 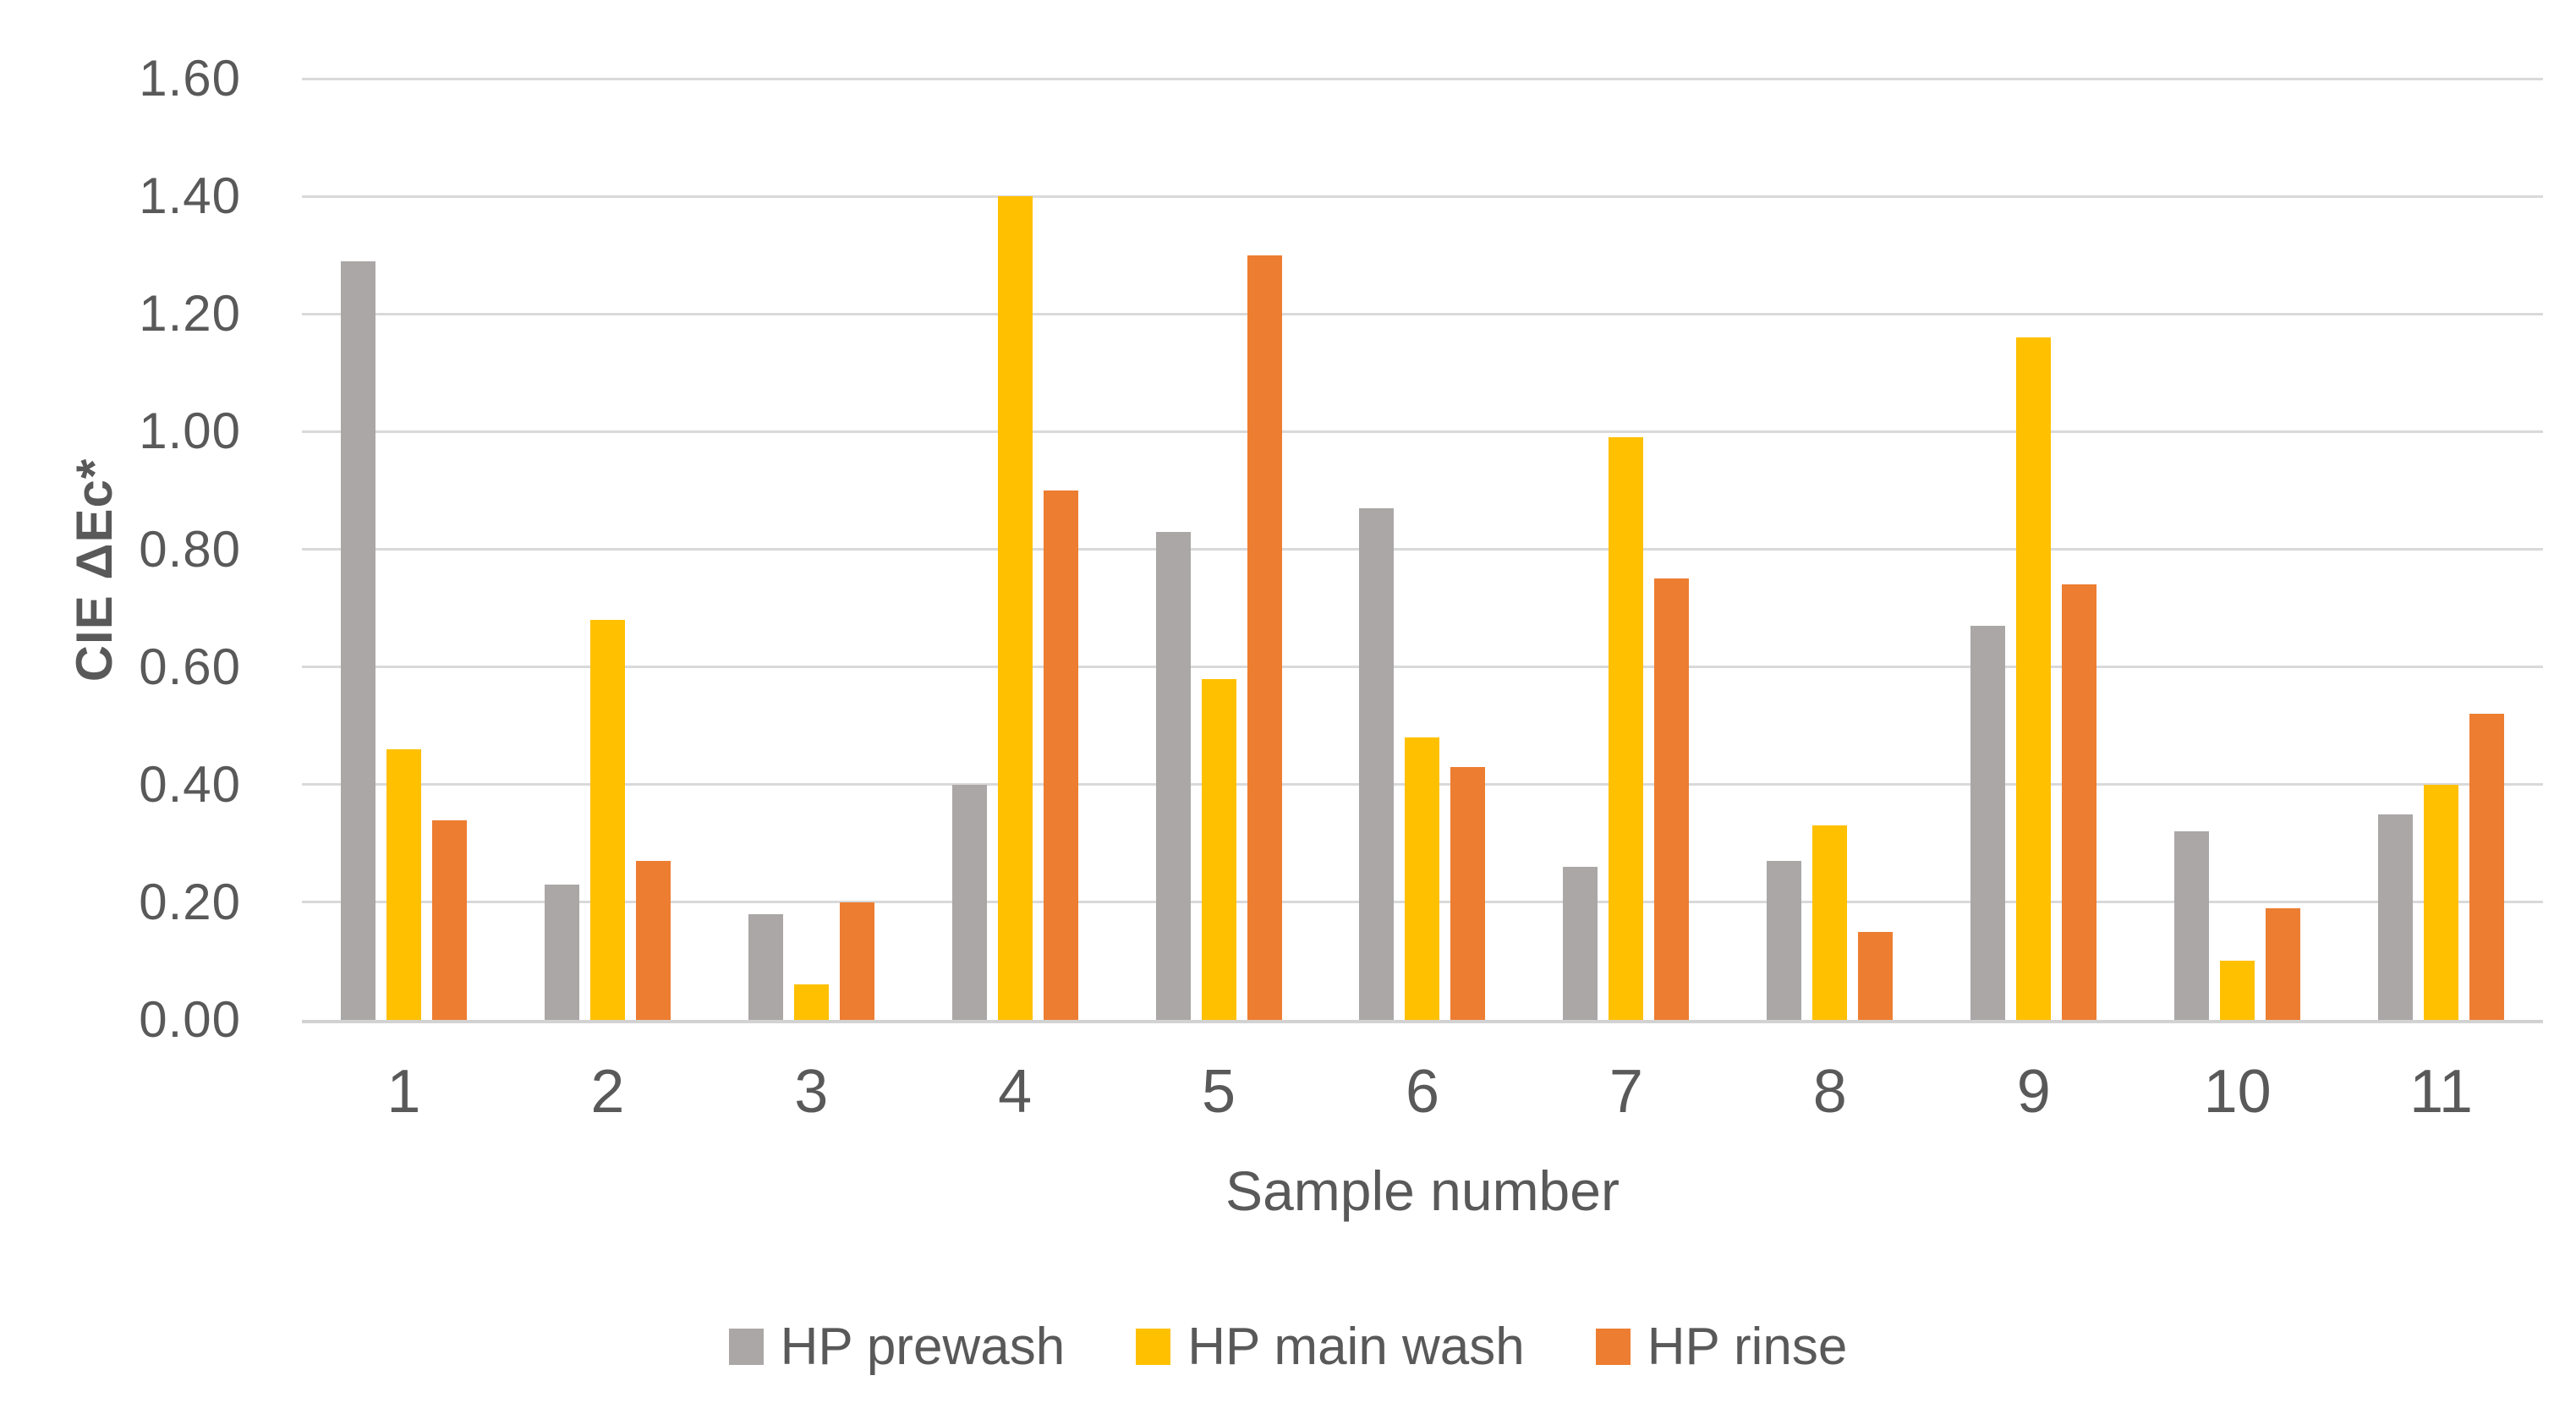 What do you see at coordinates (607, 1092) in the screenshot?
I see `x-axis-tick-label: 2` at bounding box center [607, 1092].